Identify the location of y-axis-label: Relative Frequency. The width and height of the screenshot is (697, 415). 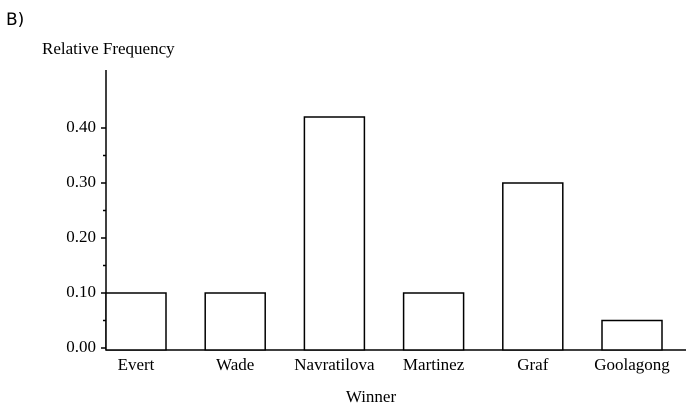
(108, 48).